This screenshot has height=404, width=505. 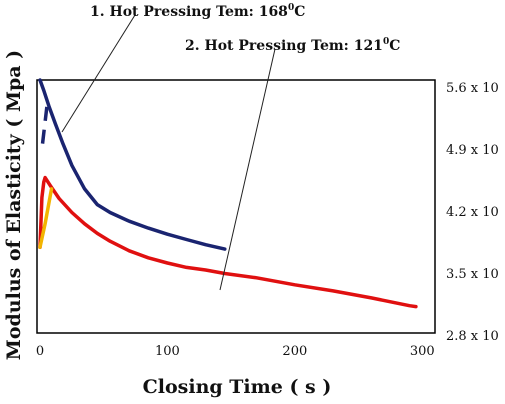 I want to click on series-3-line, so click(x=46, y=218).